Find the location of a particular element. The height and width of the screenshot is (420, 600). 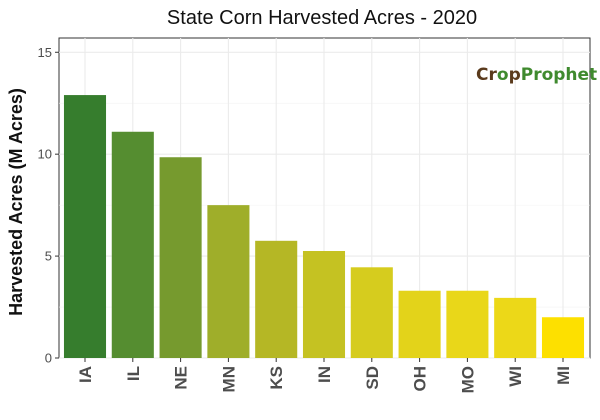

bar-sd is located at coordinates (371, 312).